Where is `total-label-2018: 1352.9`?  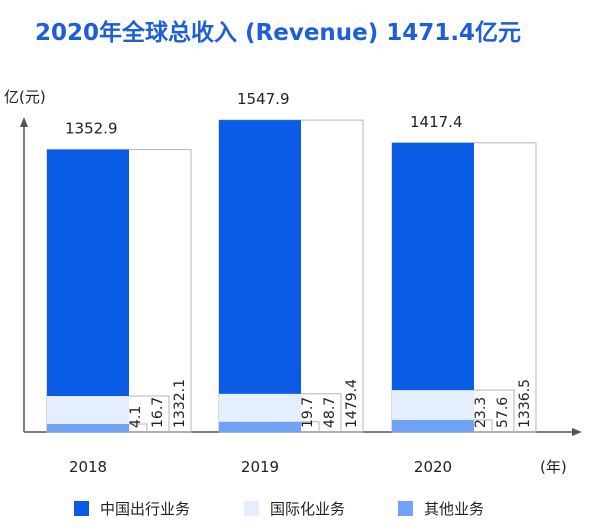 total-label-2018: 1352.9 is located at coordinates (91, 129).